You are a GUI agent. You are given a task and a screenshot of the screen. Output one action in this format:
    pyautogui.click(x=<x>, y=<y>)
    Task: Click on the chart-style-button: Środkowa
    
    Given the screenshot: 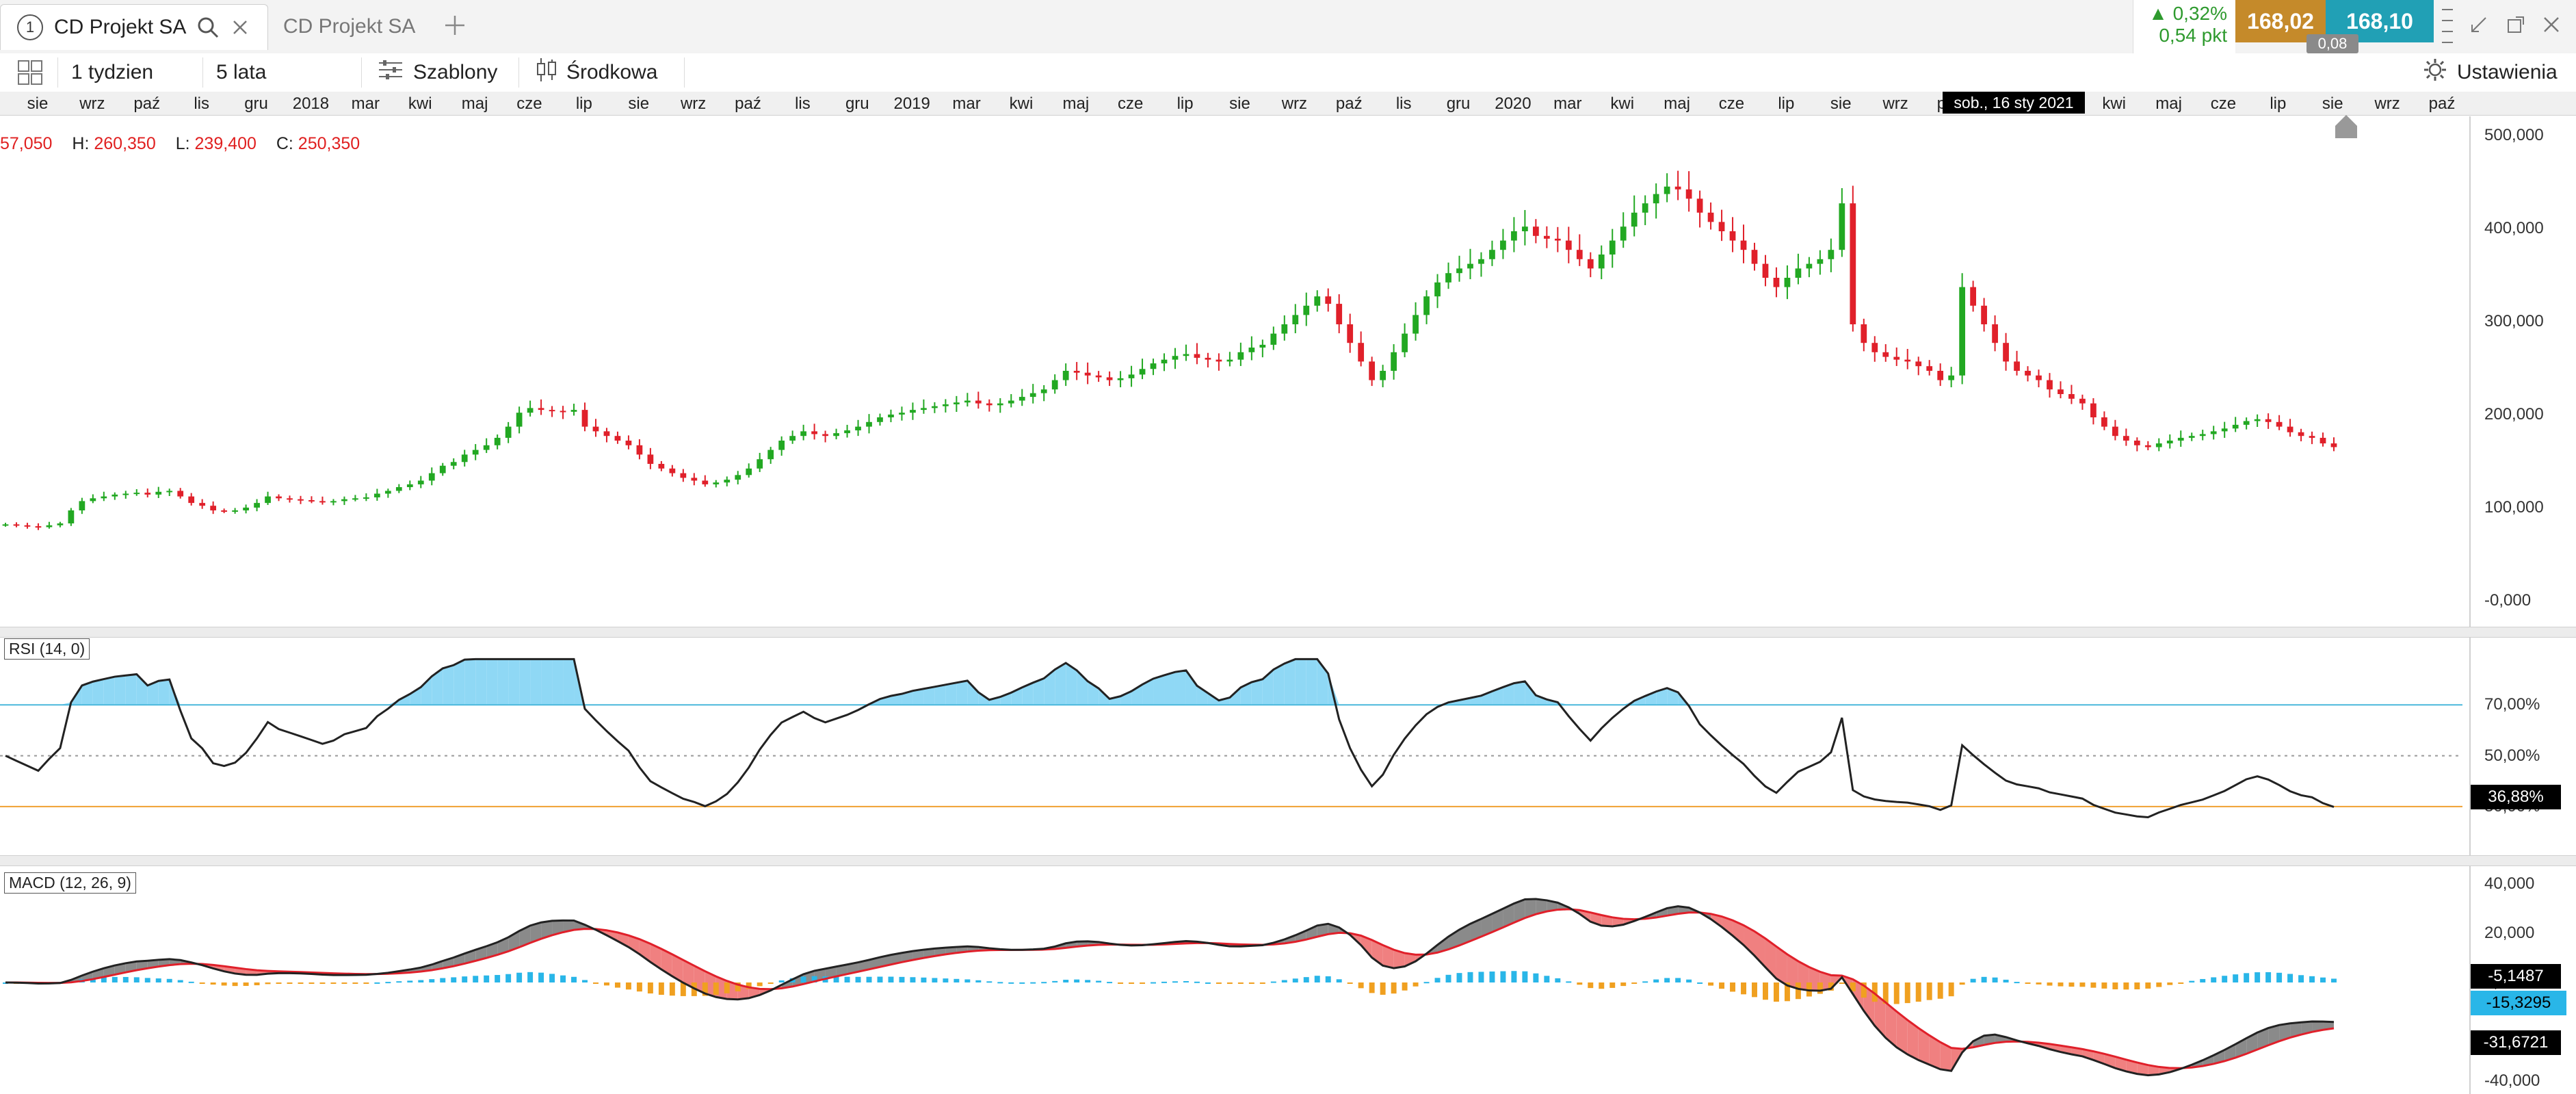 What is the action you would take?
    pyautogui.click(x=596, y=73)
    